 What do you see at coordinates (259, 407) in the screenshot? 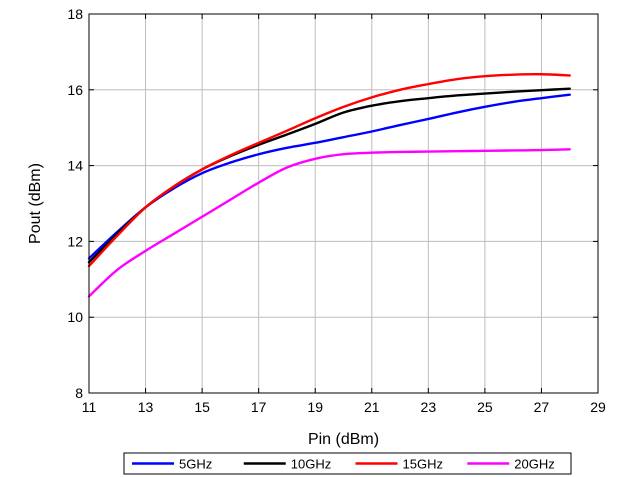
I see `x-tick-label: 17` at bounding box center [259, 407].